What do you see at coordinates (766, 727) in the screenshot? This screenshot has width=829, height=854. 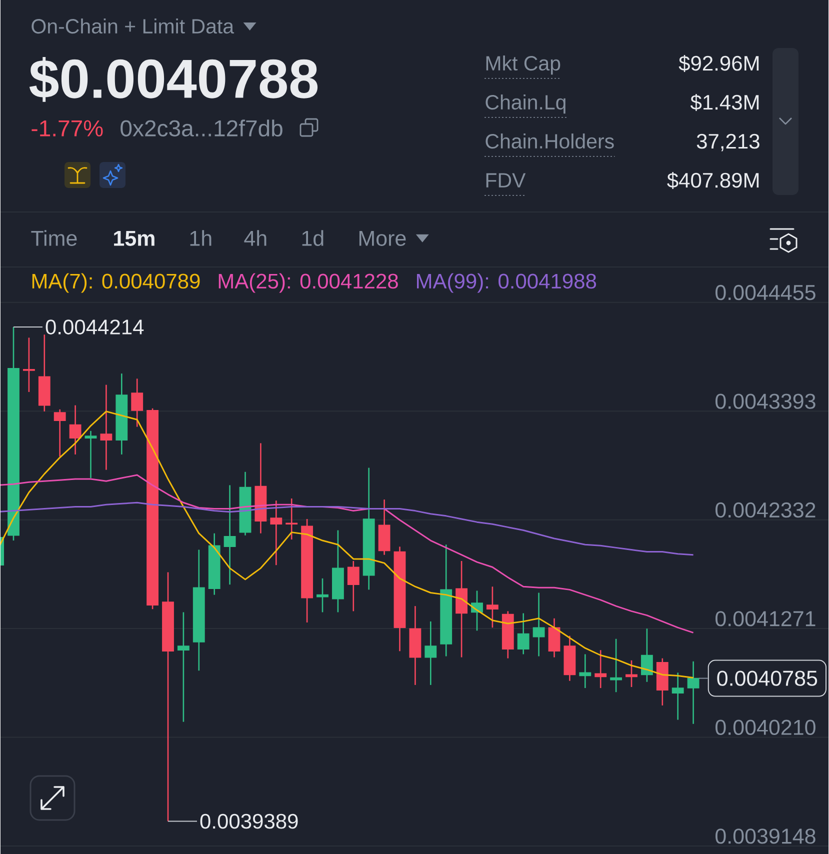 I see `y-tick-label: 0.0040210` at bounding box center [766, 727].